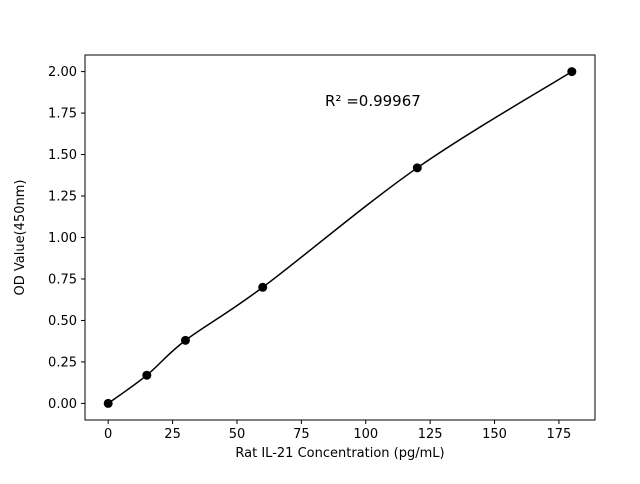 The height and width of the screenshot is (484, 640). Describe the element at coordinates (62, 404) in the screenshot. I see `y-tick-label: 0.00` at that location.